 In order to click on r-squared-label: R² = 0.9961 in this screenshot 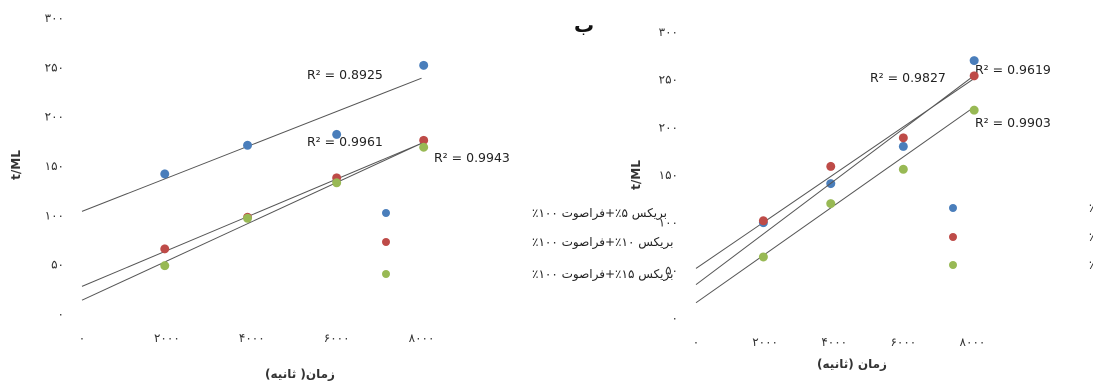, I will do `click(345, 141)`.